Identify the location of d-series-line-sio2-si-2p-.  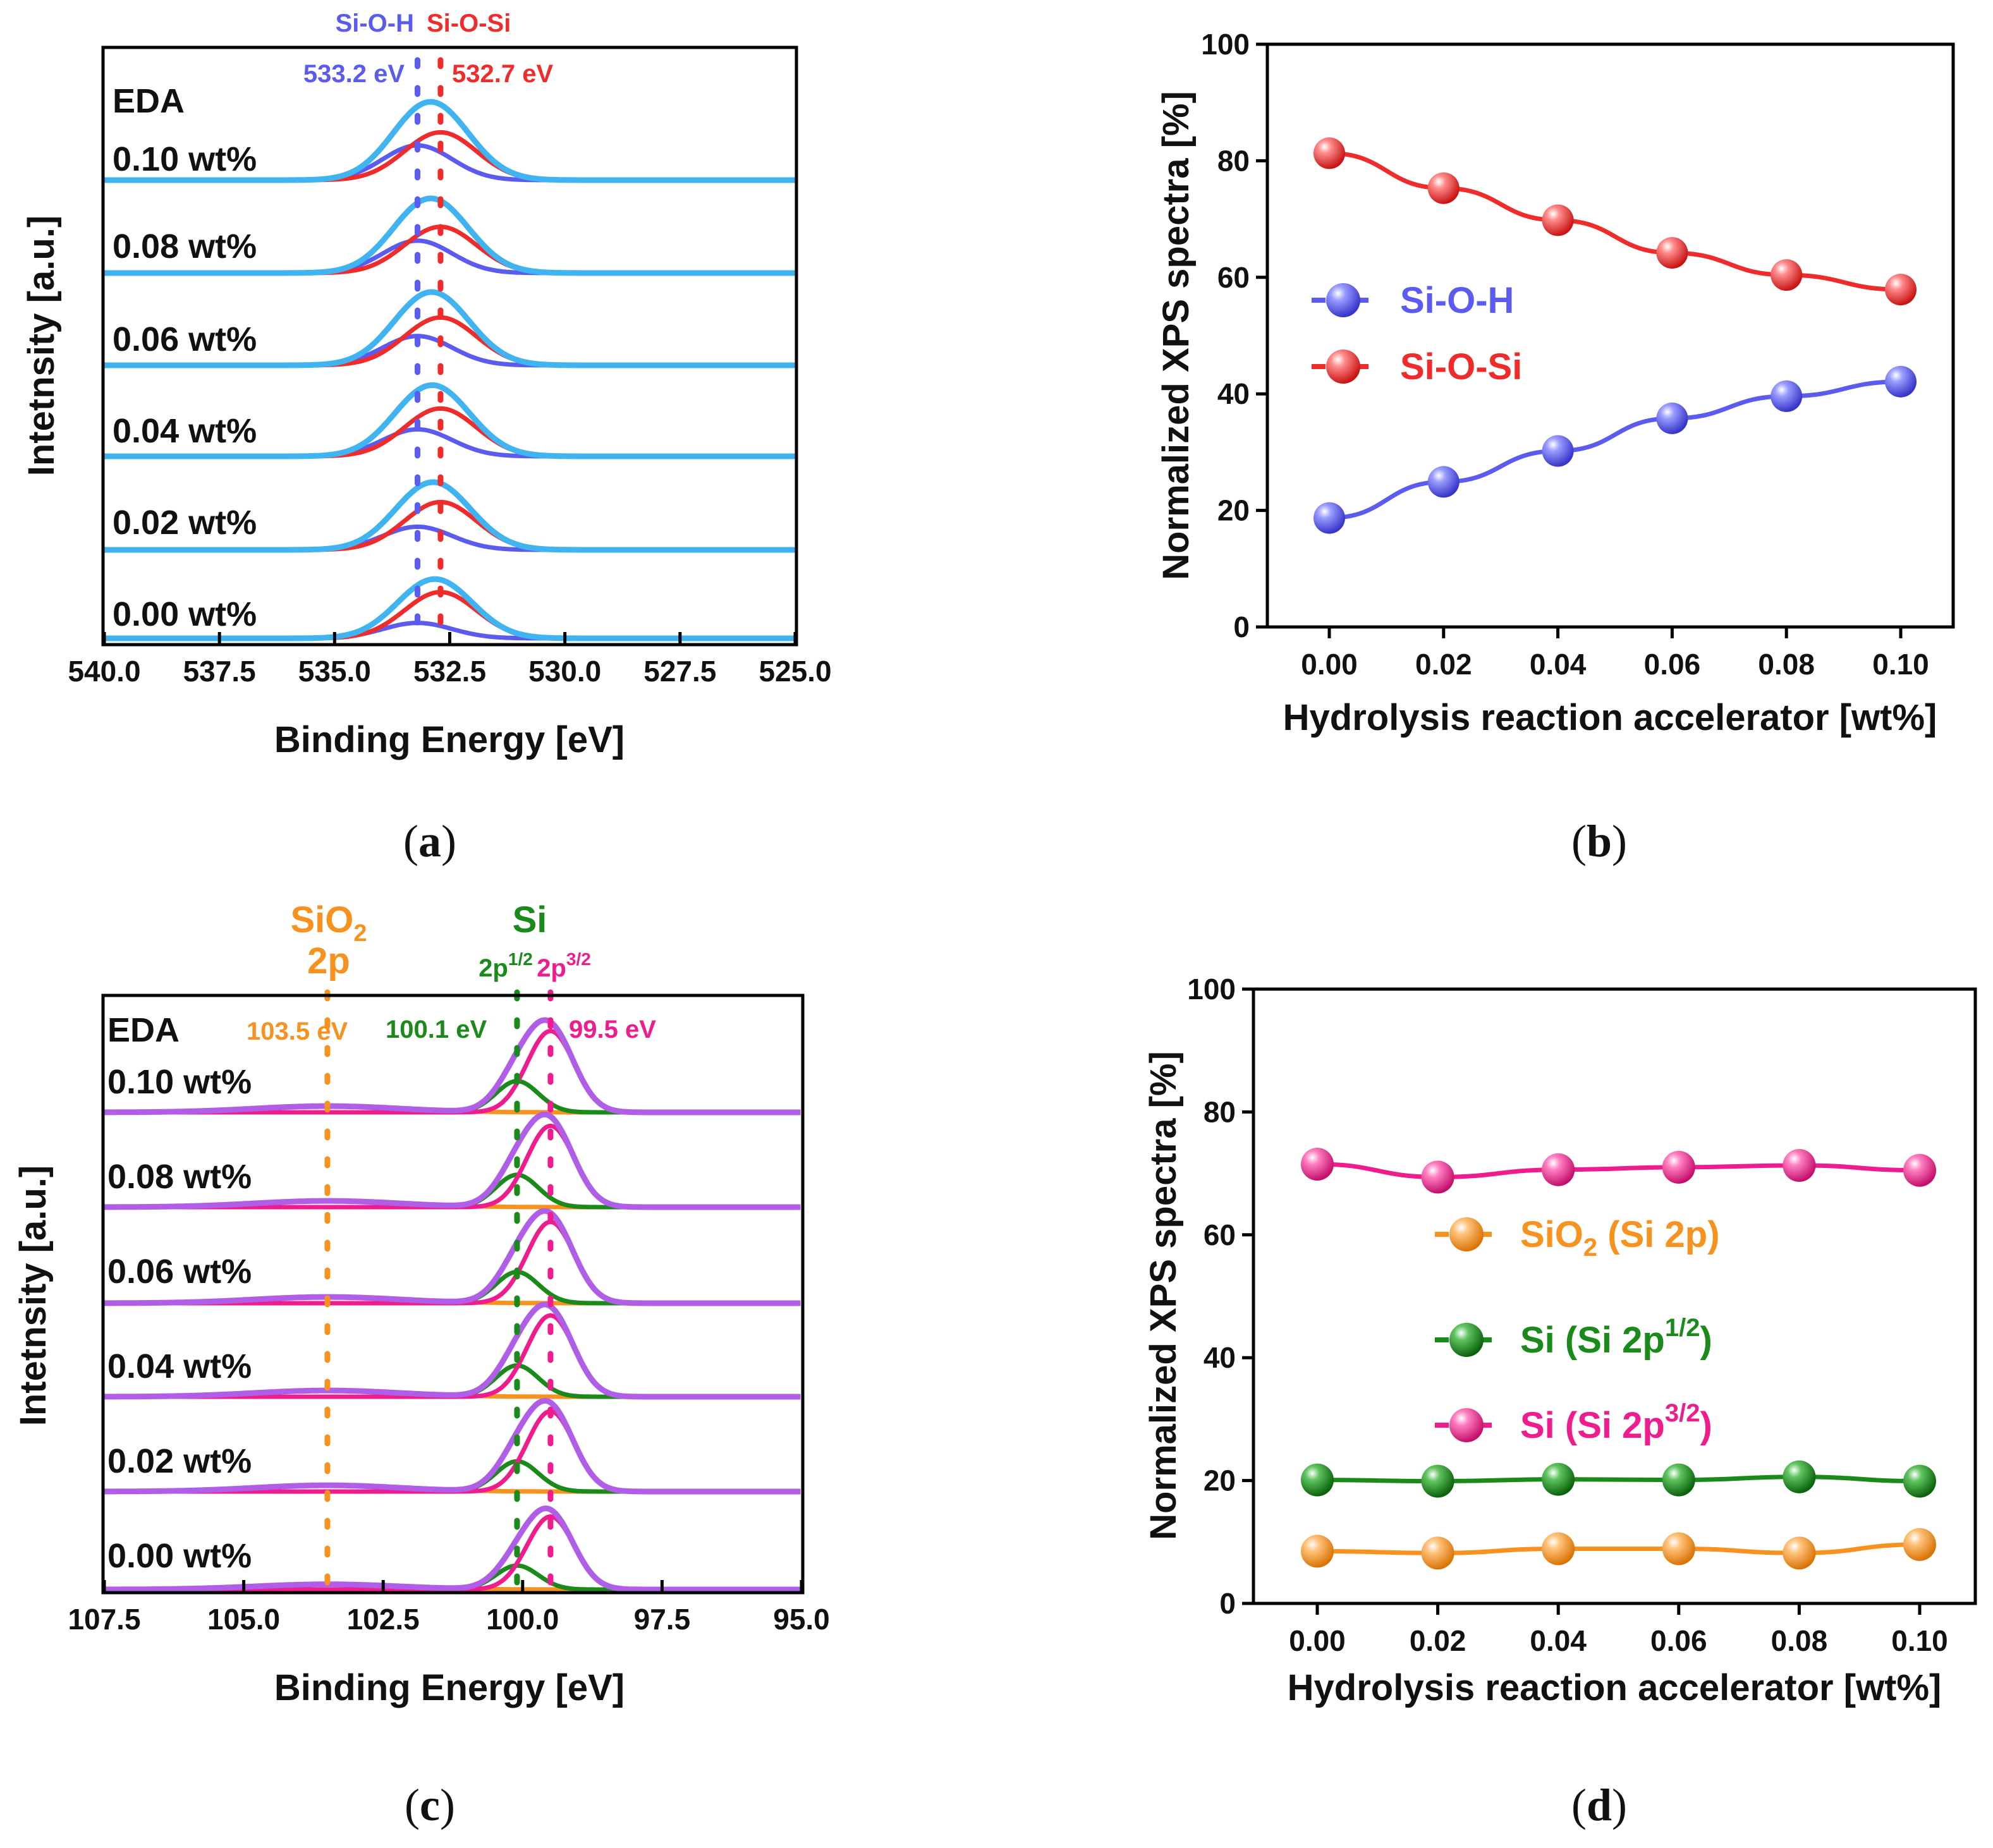
(1618, 1548).